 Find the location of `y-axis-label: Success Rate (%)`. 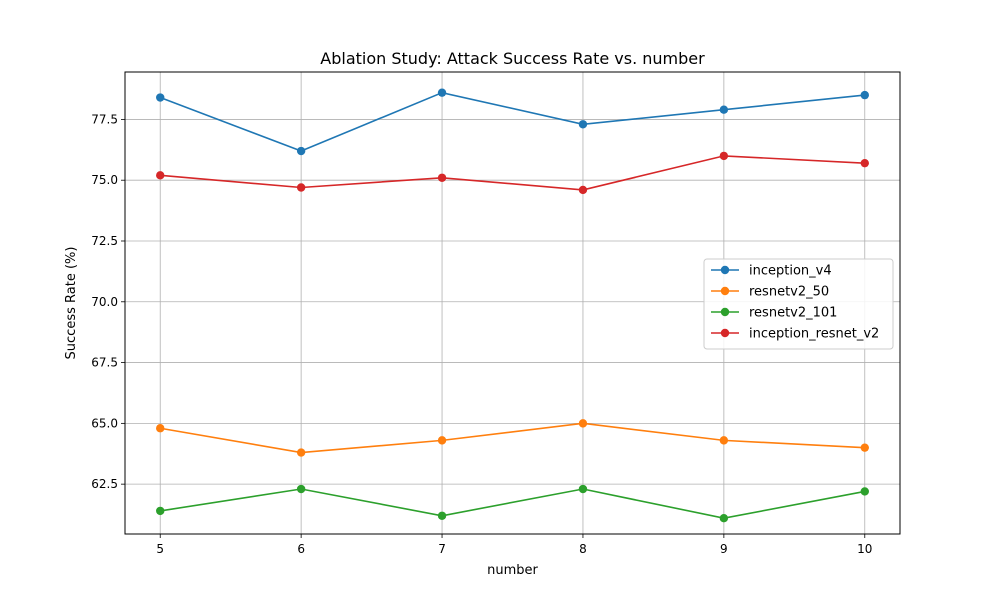

y-axis-label: Success Rate (%) is located at coordinates (71, 303).